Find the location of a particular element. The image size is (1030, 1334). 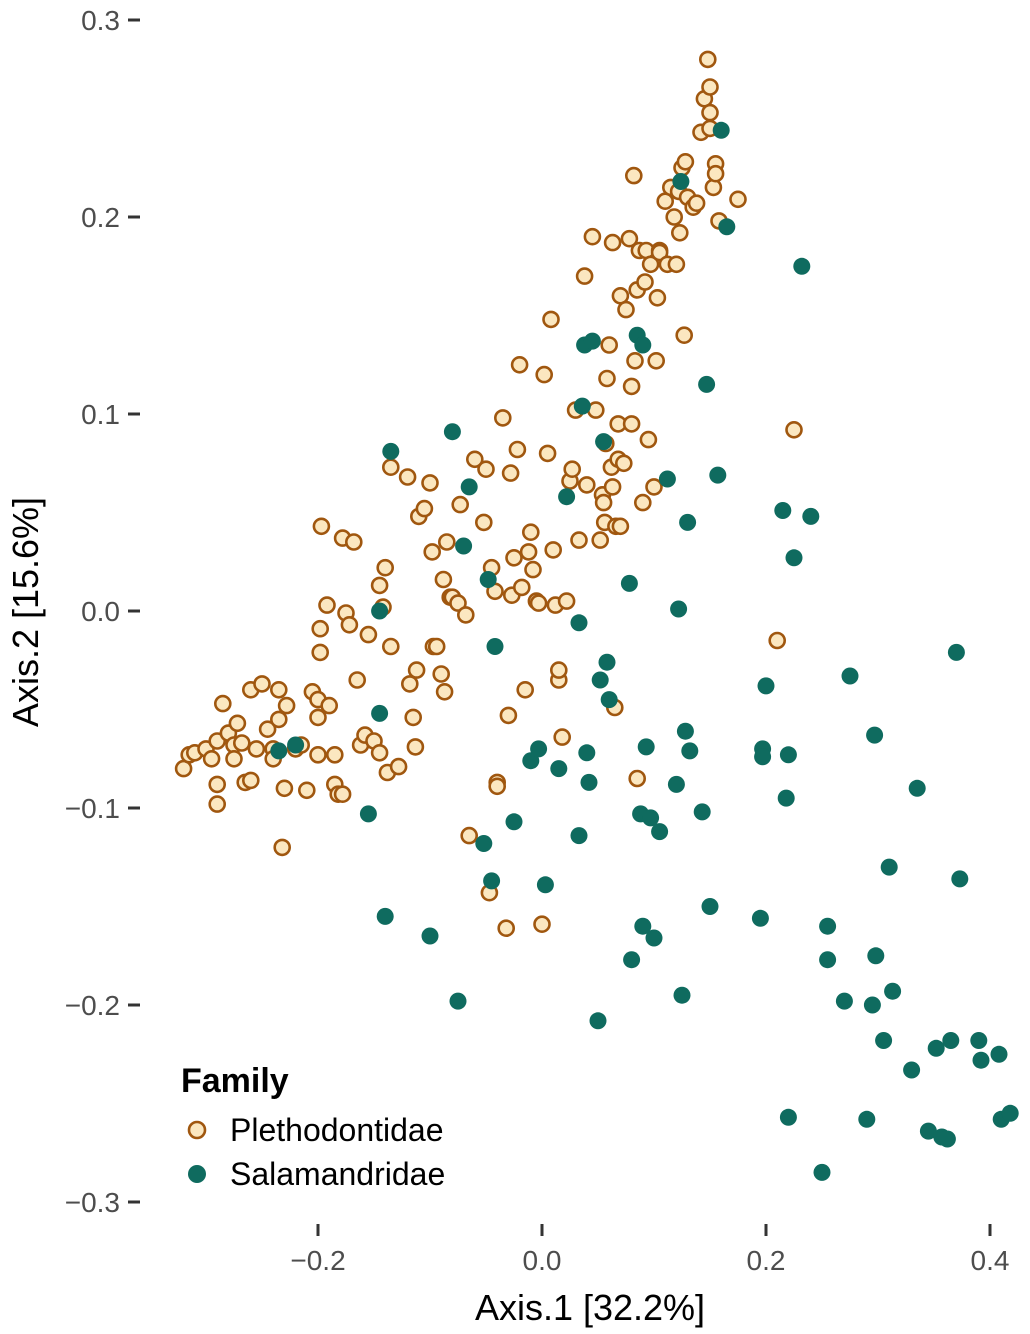

legend-marker-salamandridae is located at coordinates (197, 1174).